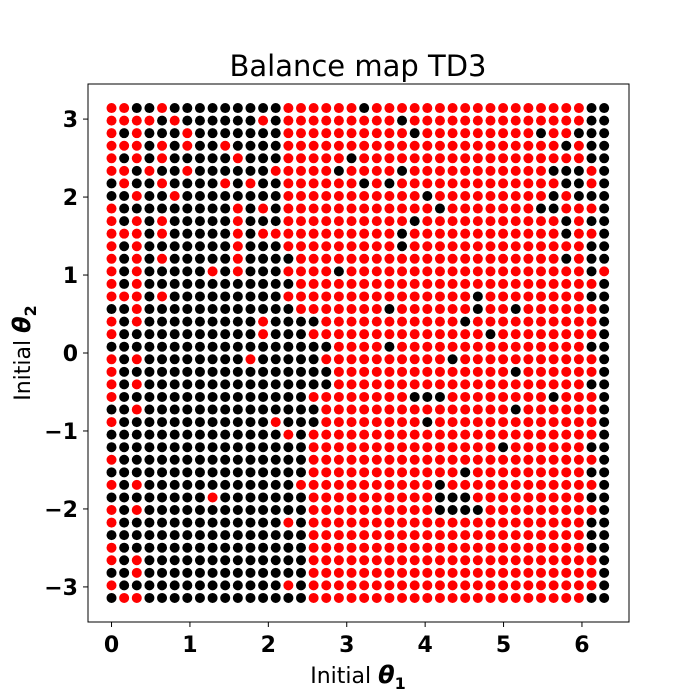  Describe the element at coordinates (346, 645) in the screenshot. I see `x-tick-label: 3` at that location.